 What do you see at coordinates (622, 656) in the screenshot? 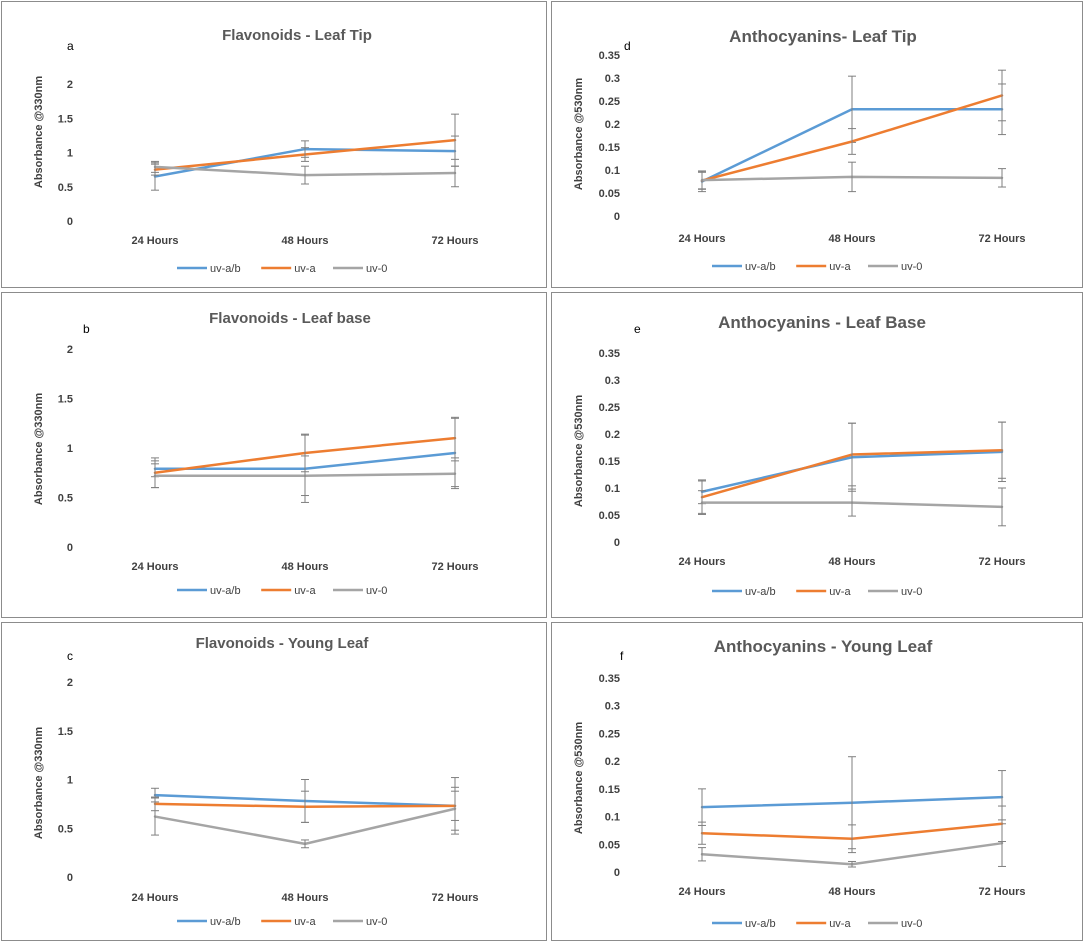
I see `panel-label: f` at bounding box center [622, 656].